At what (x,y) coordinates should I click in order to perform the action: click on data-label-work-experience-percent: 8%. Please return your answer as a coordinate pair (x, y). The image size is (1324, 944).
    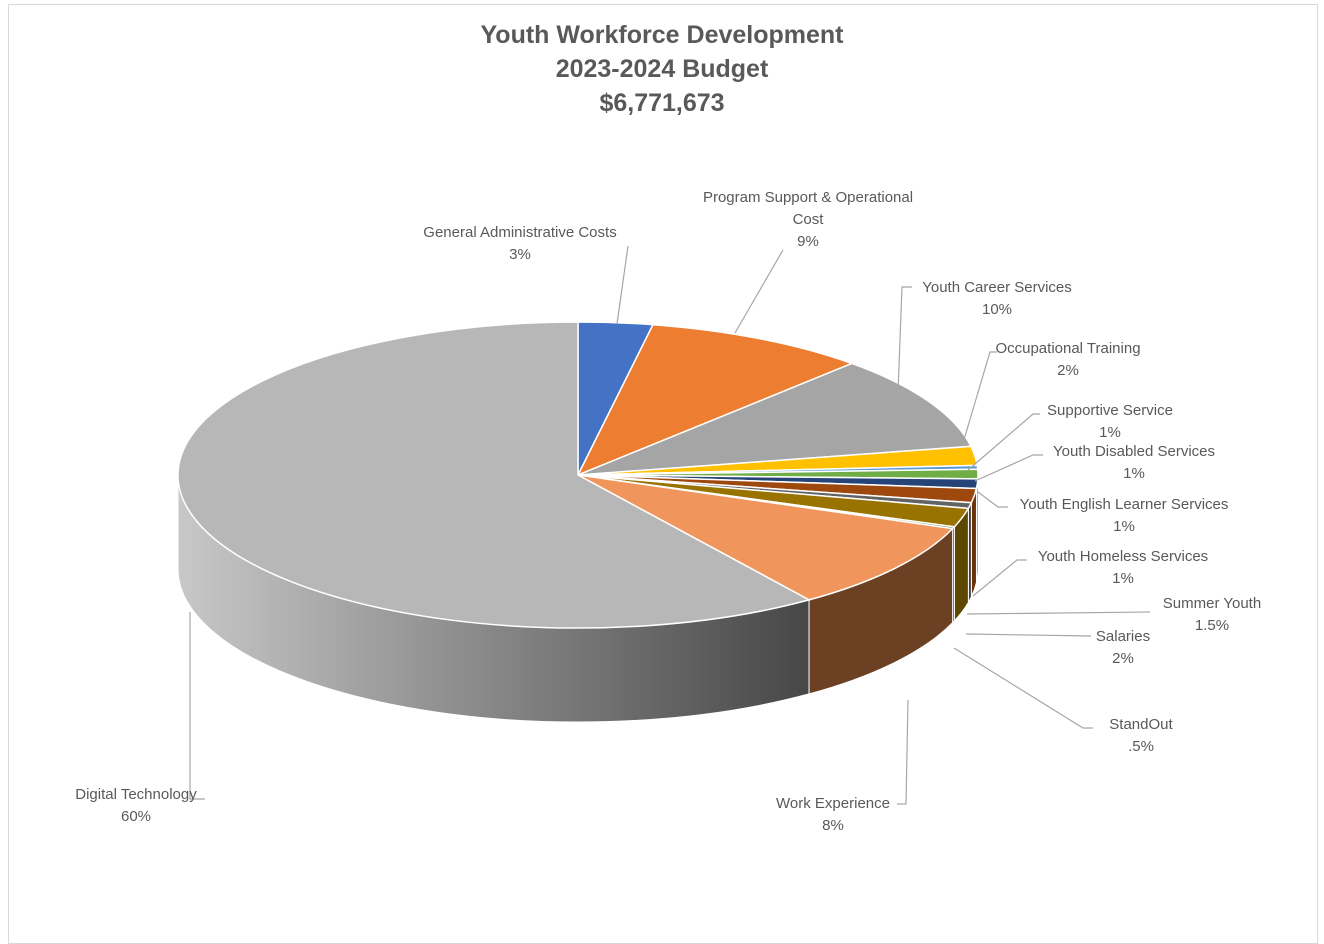
    Looking at the image, I should click on (833, 825).